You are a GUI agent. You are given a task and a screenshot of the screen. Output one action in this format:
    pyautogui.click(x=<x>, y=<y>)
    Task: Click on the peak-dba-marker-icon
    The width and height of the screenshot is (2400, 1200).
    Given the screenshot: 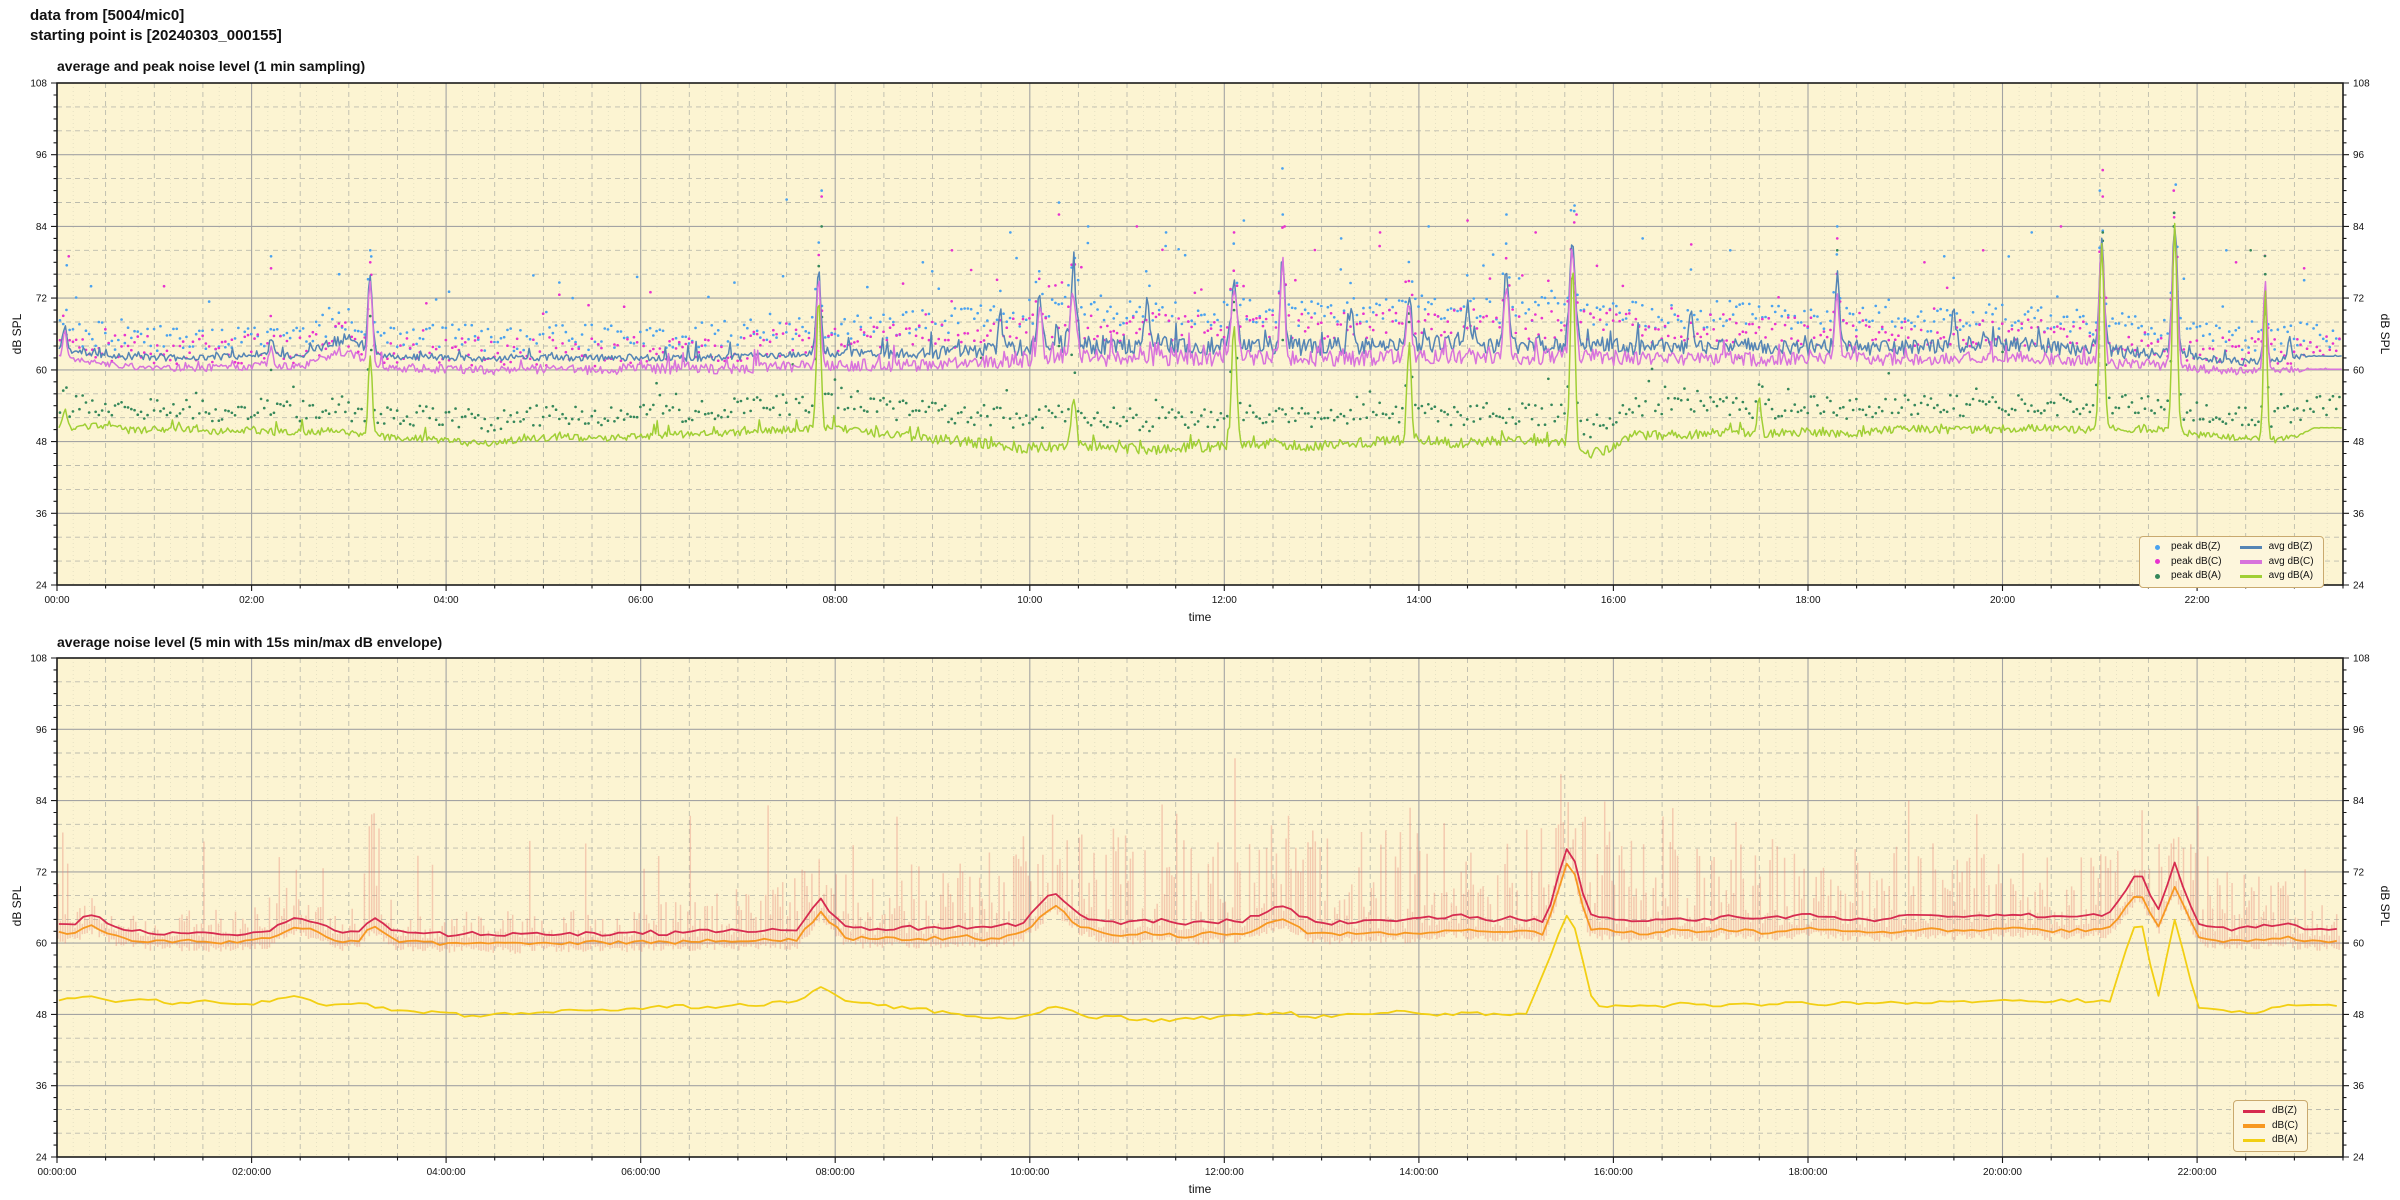 What is the action you would take?
    pyautogui.click(x=2157, y=576)
    